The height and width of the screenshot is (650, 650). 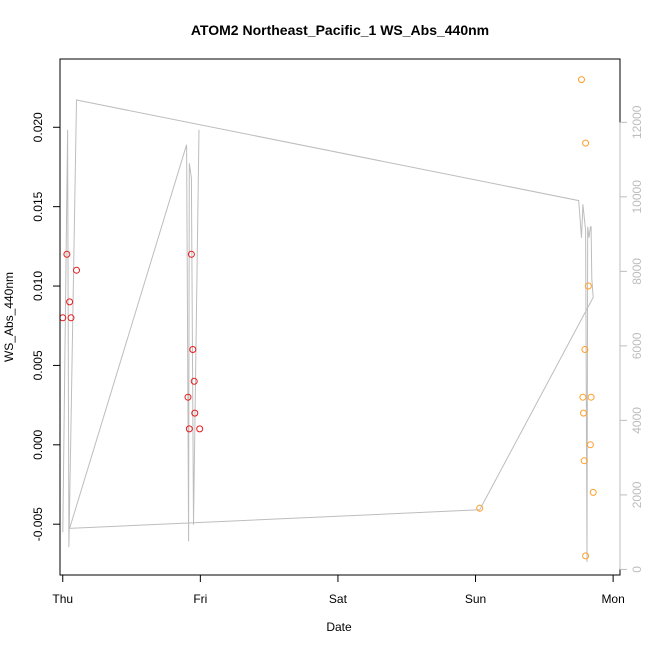 I want to click on y-tick-label: 0.010, so click(x=38, y=286).